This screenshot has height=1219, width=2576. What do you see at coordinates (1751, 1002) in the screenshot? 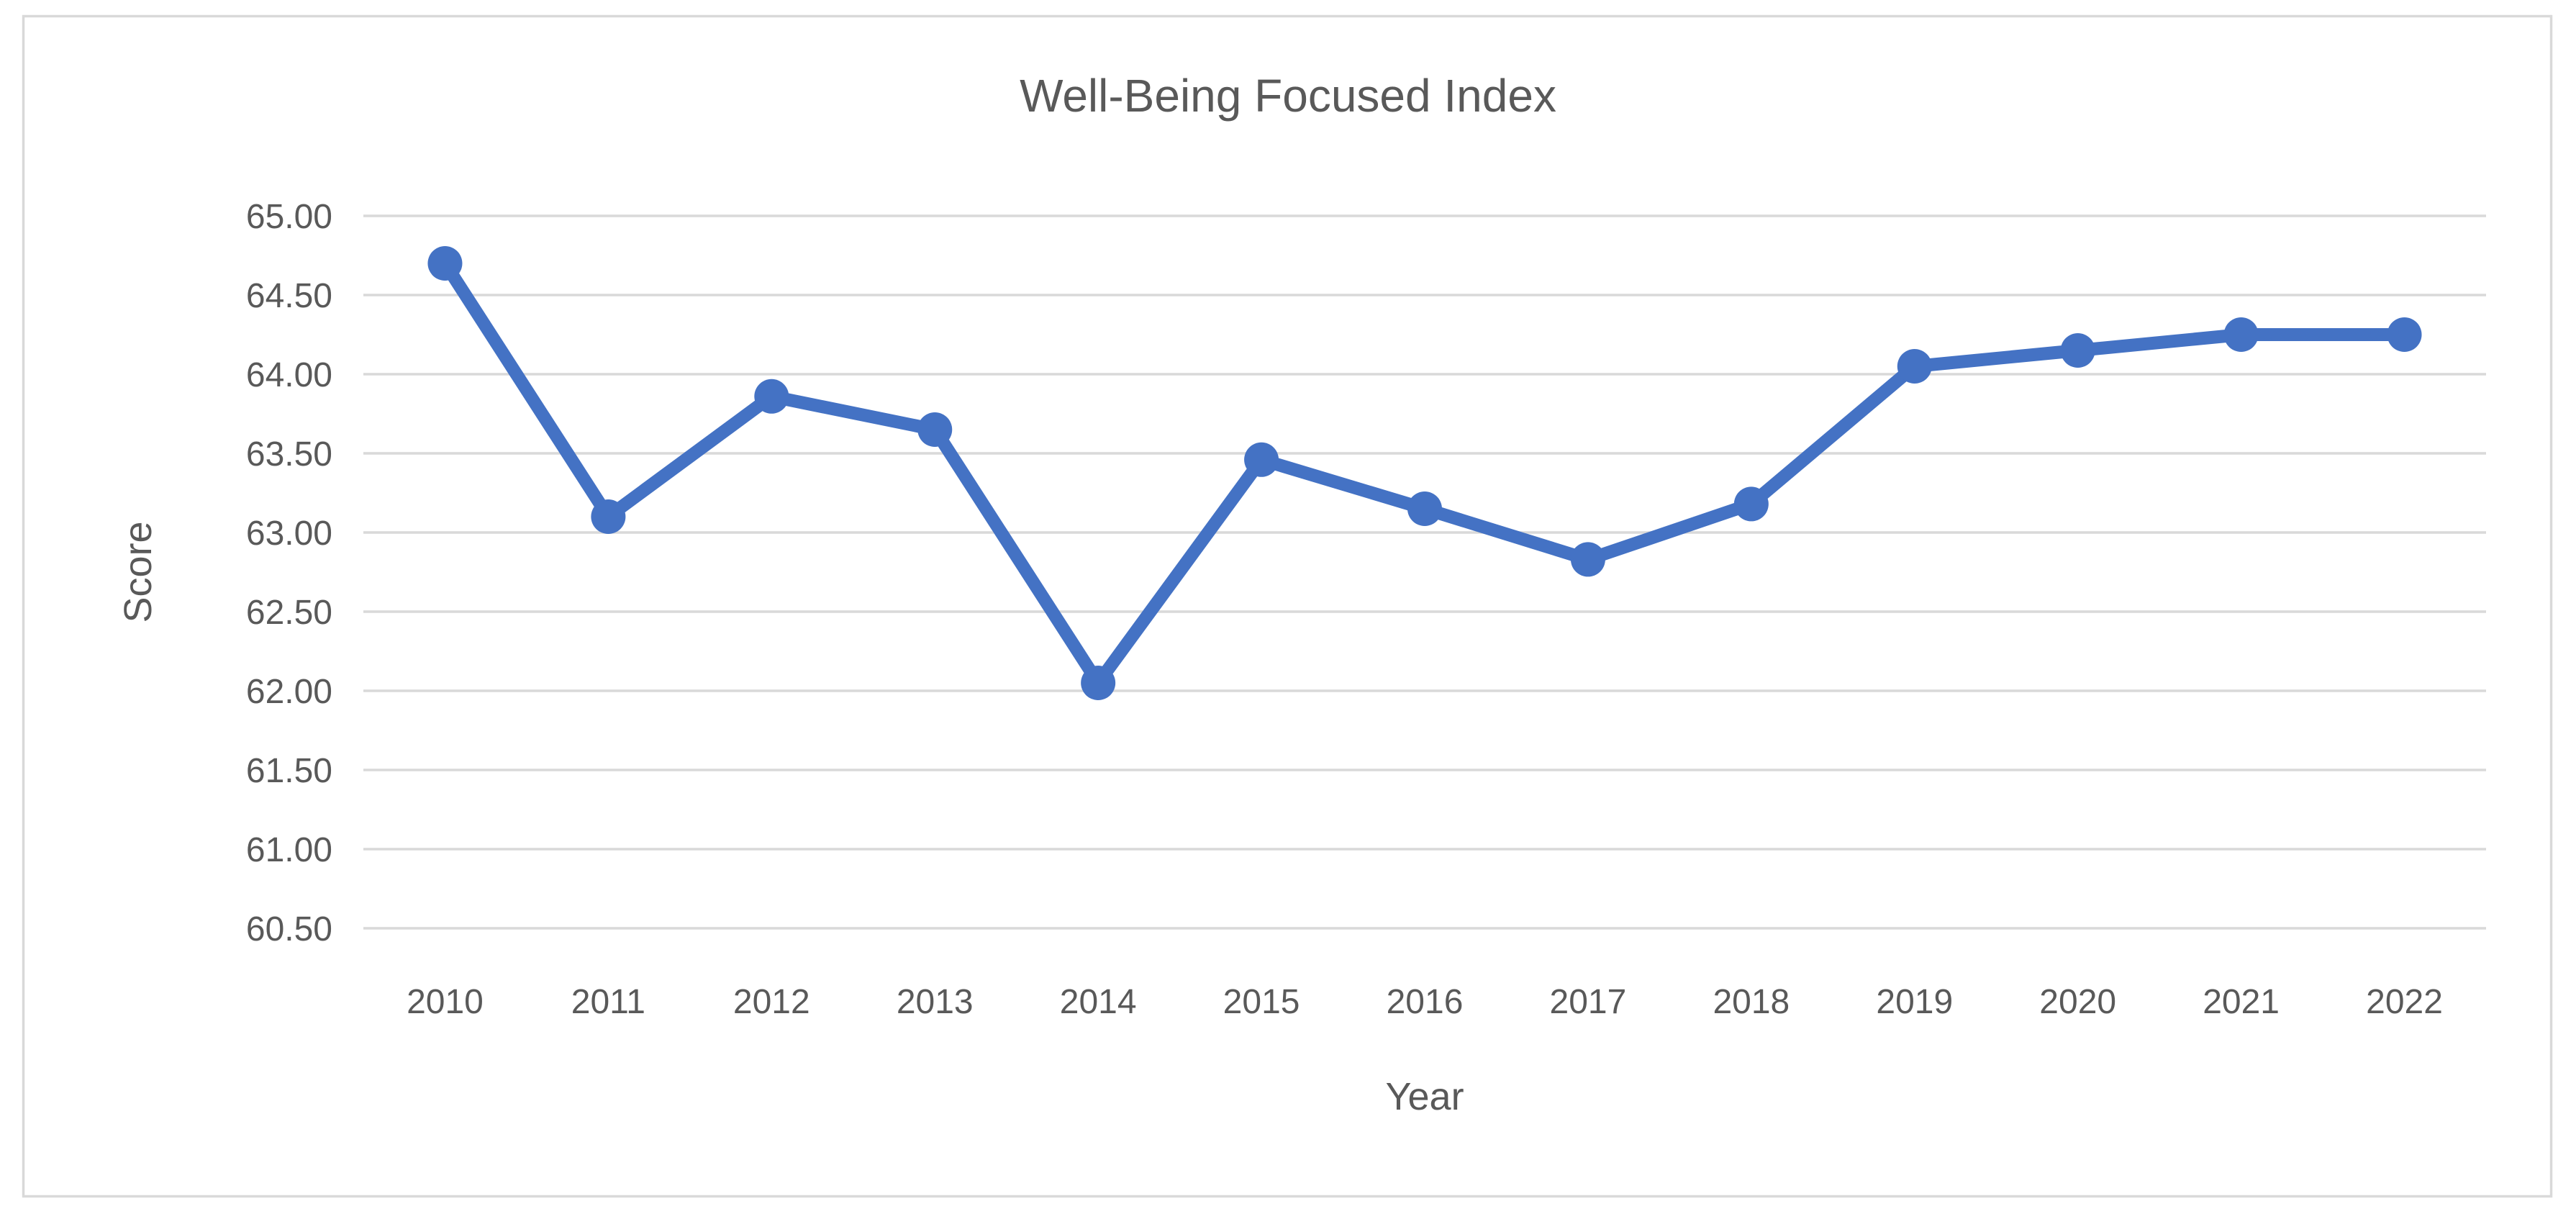
I see `x-axis-tick-label: 2018` at bounding box center [1751, 1002].